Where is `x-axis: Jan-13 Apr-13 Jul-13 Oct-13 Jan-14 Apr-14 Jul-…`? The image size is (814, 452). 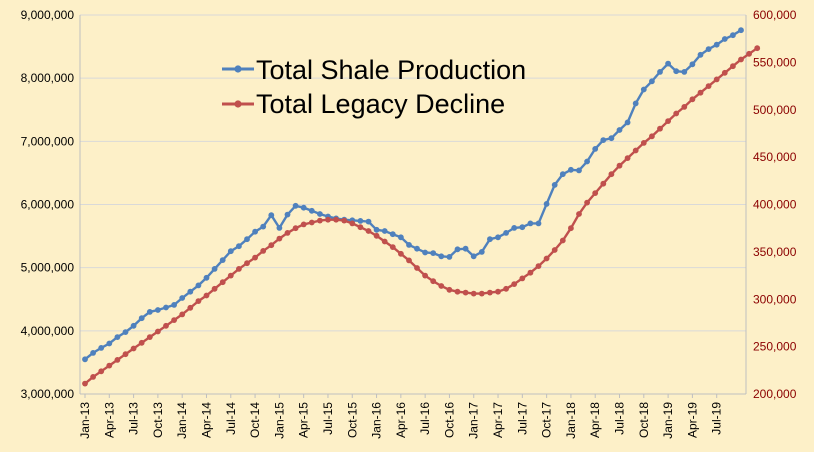
x-axis: Jan-13 Apr-13 Jul-13 Oct-13 Jan-14 Apr-14 Jul-… is located at coordinates (401, 416).